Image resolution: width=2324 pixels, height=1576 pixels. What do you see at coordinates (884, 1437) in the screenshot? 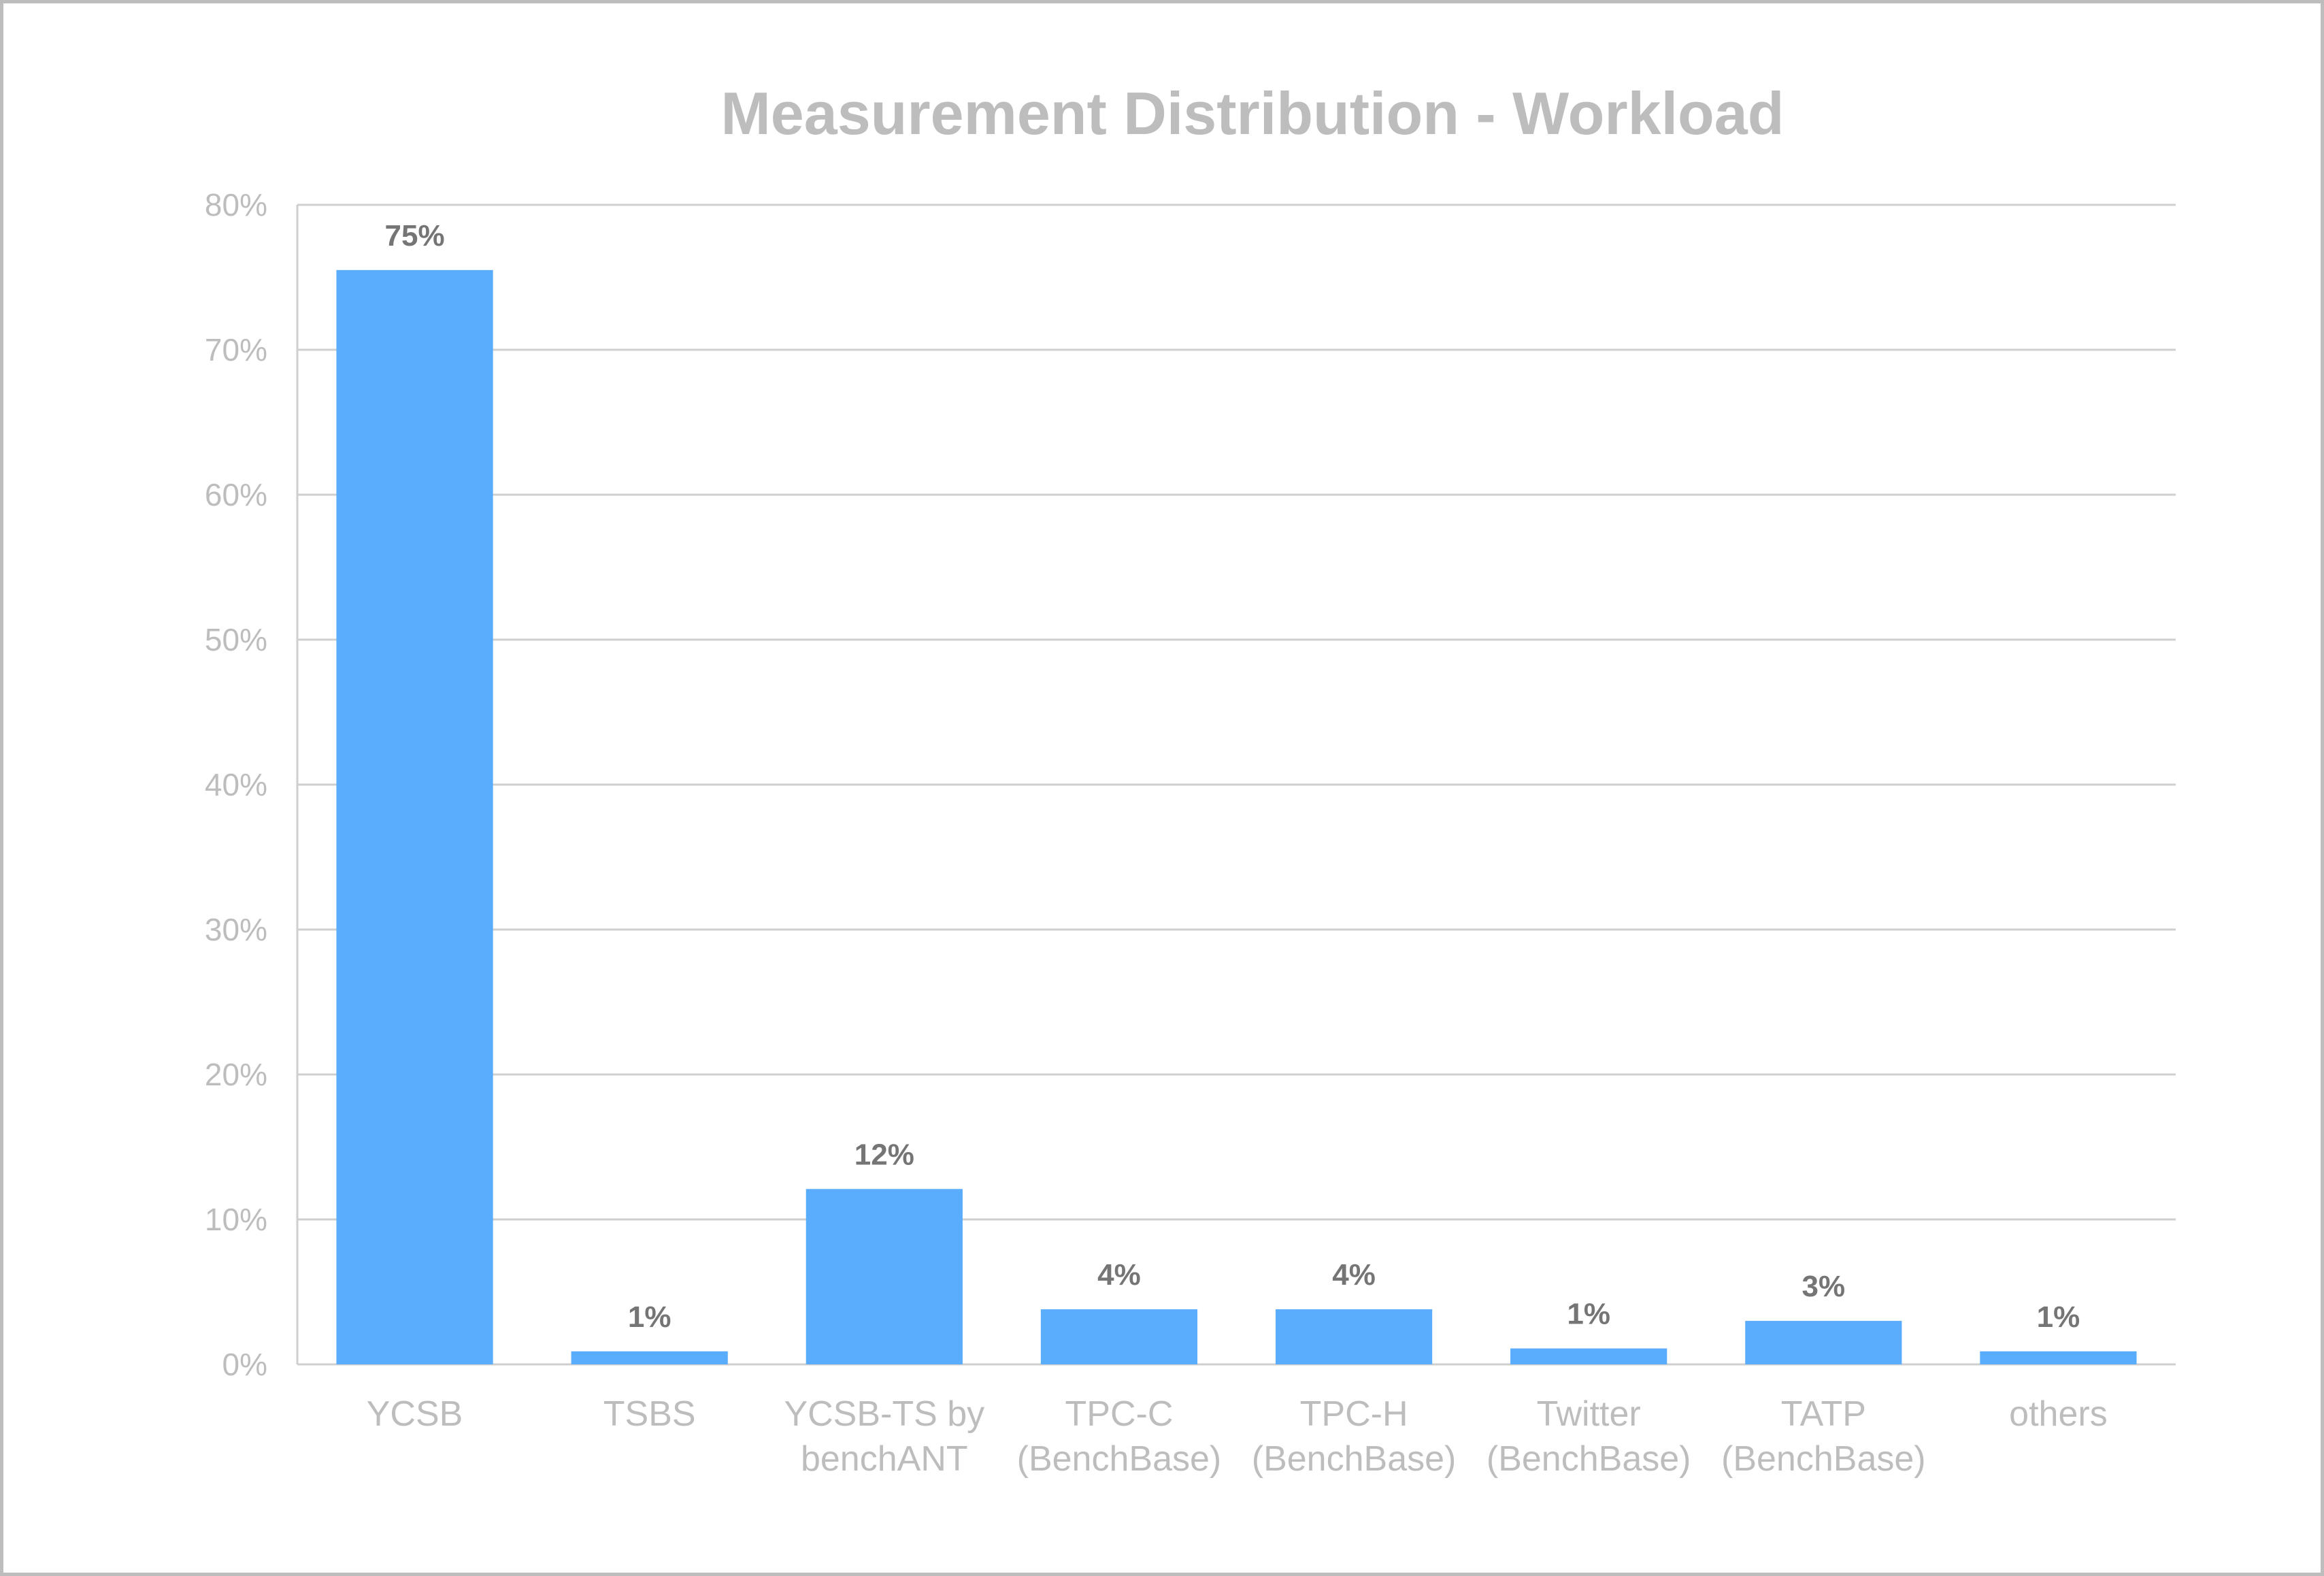
I see `x-tick-label: YCSB-TS by benchANT` at bounding box center [884, 1437].